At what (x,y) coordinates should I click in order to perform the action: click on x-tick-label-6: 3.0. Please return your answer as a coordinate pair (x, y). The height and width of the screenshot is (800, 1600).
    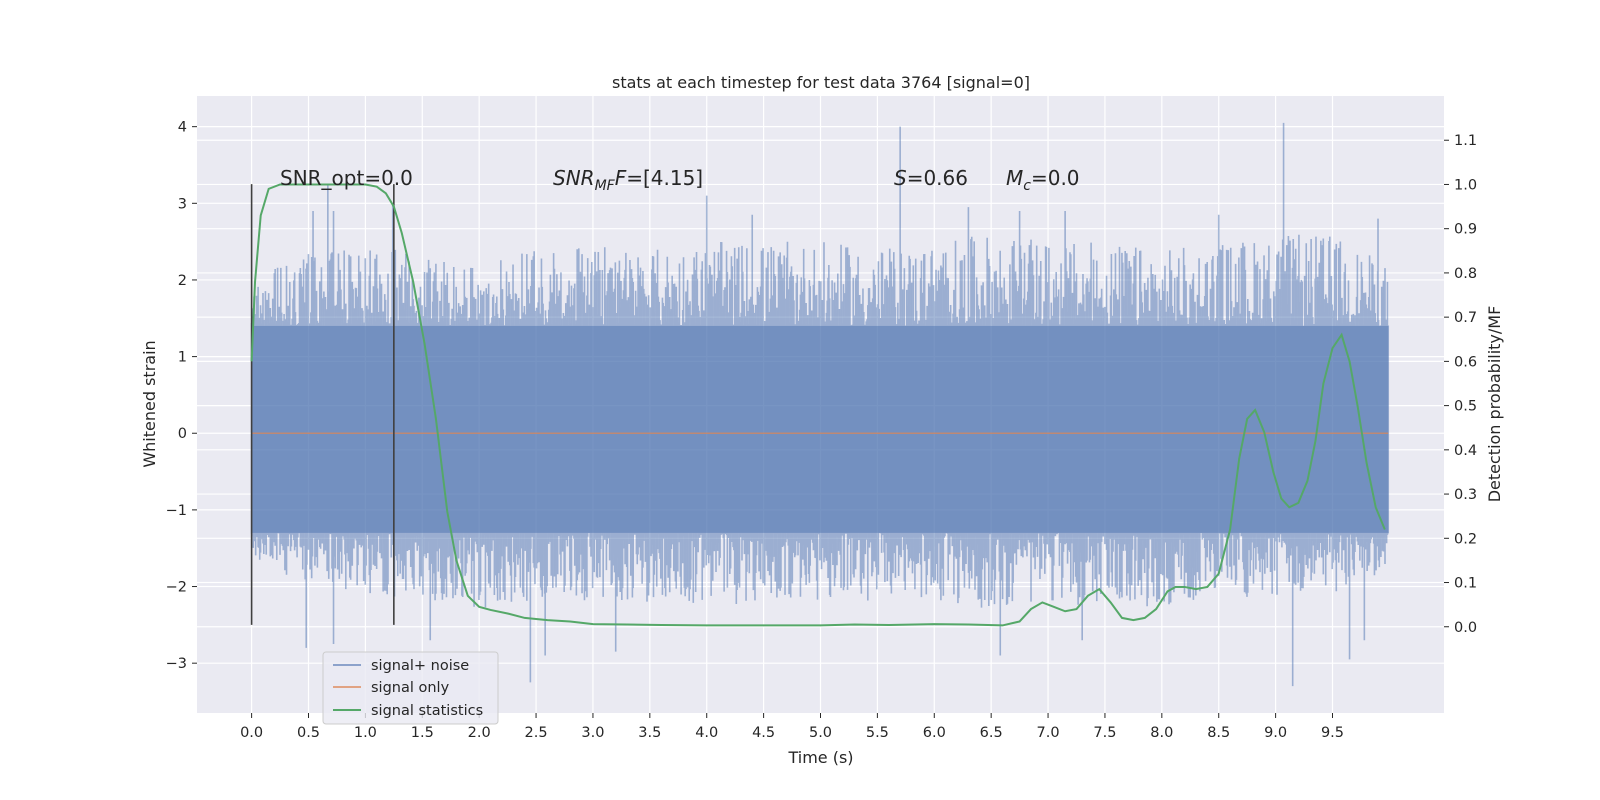
    Looking at the image, I should click on (592, 733).